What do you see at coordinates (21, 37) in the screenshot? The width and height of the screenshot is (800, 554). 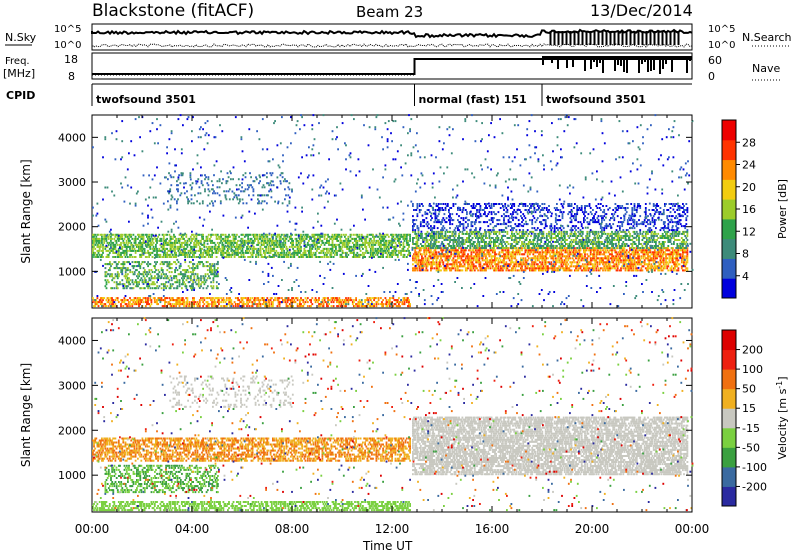 I see `nsky-label: N.Sky` at bounding box center [21, 37].